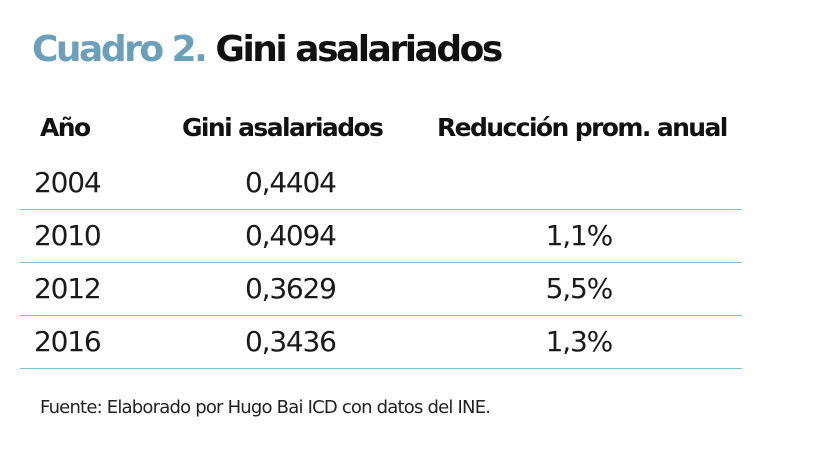 Image resolution: width=833 pixels, height=454 pixels. What do you see at coordinates (68, 288) in the screenshot?
I see `cell-year: 2012` at bounding box center [68, 288].